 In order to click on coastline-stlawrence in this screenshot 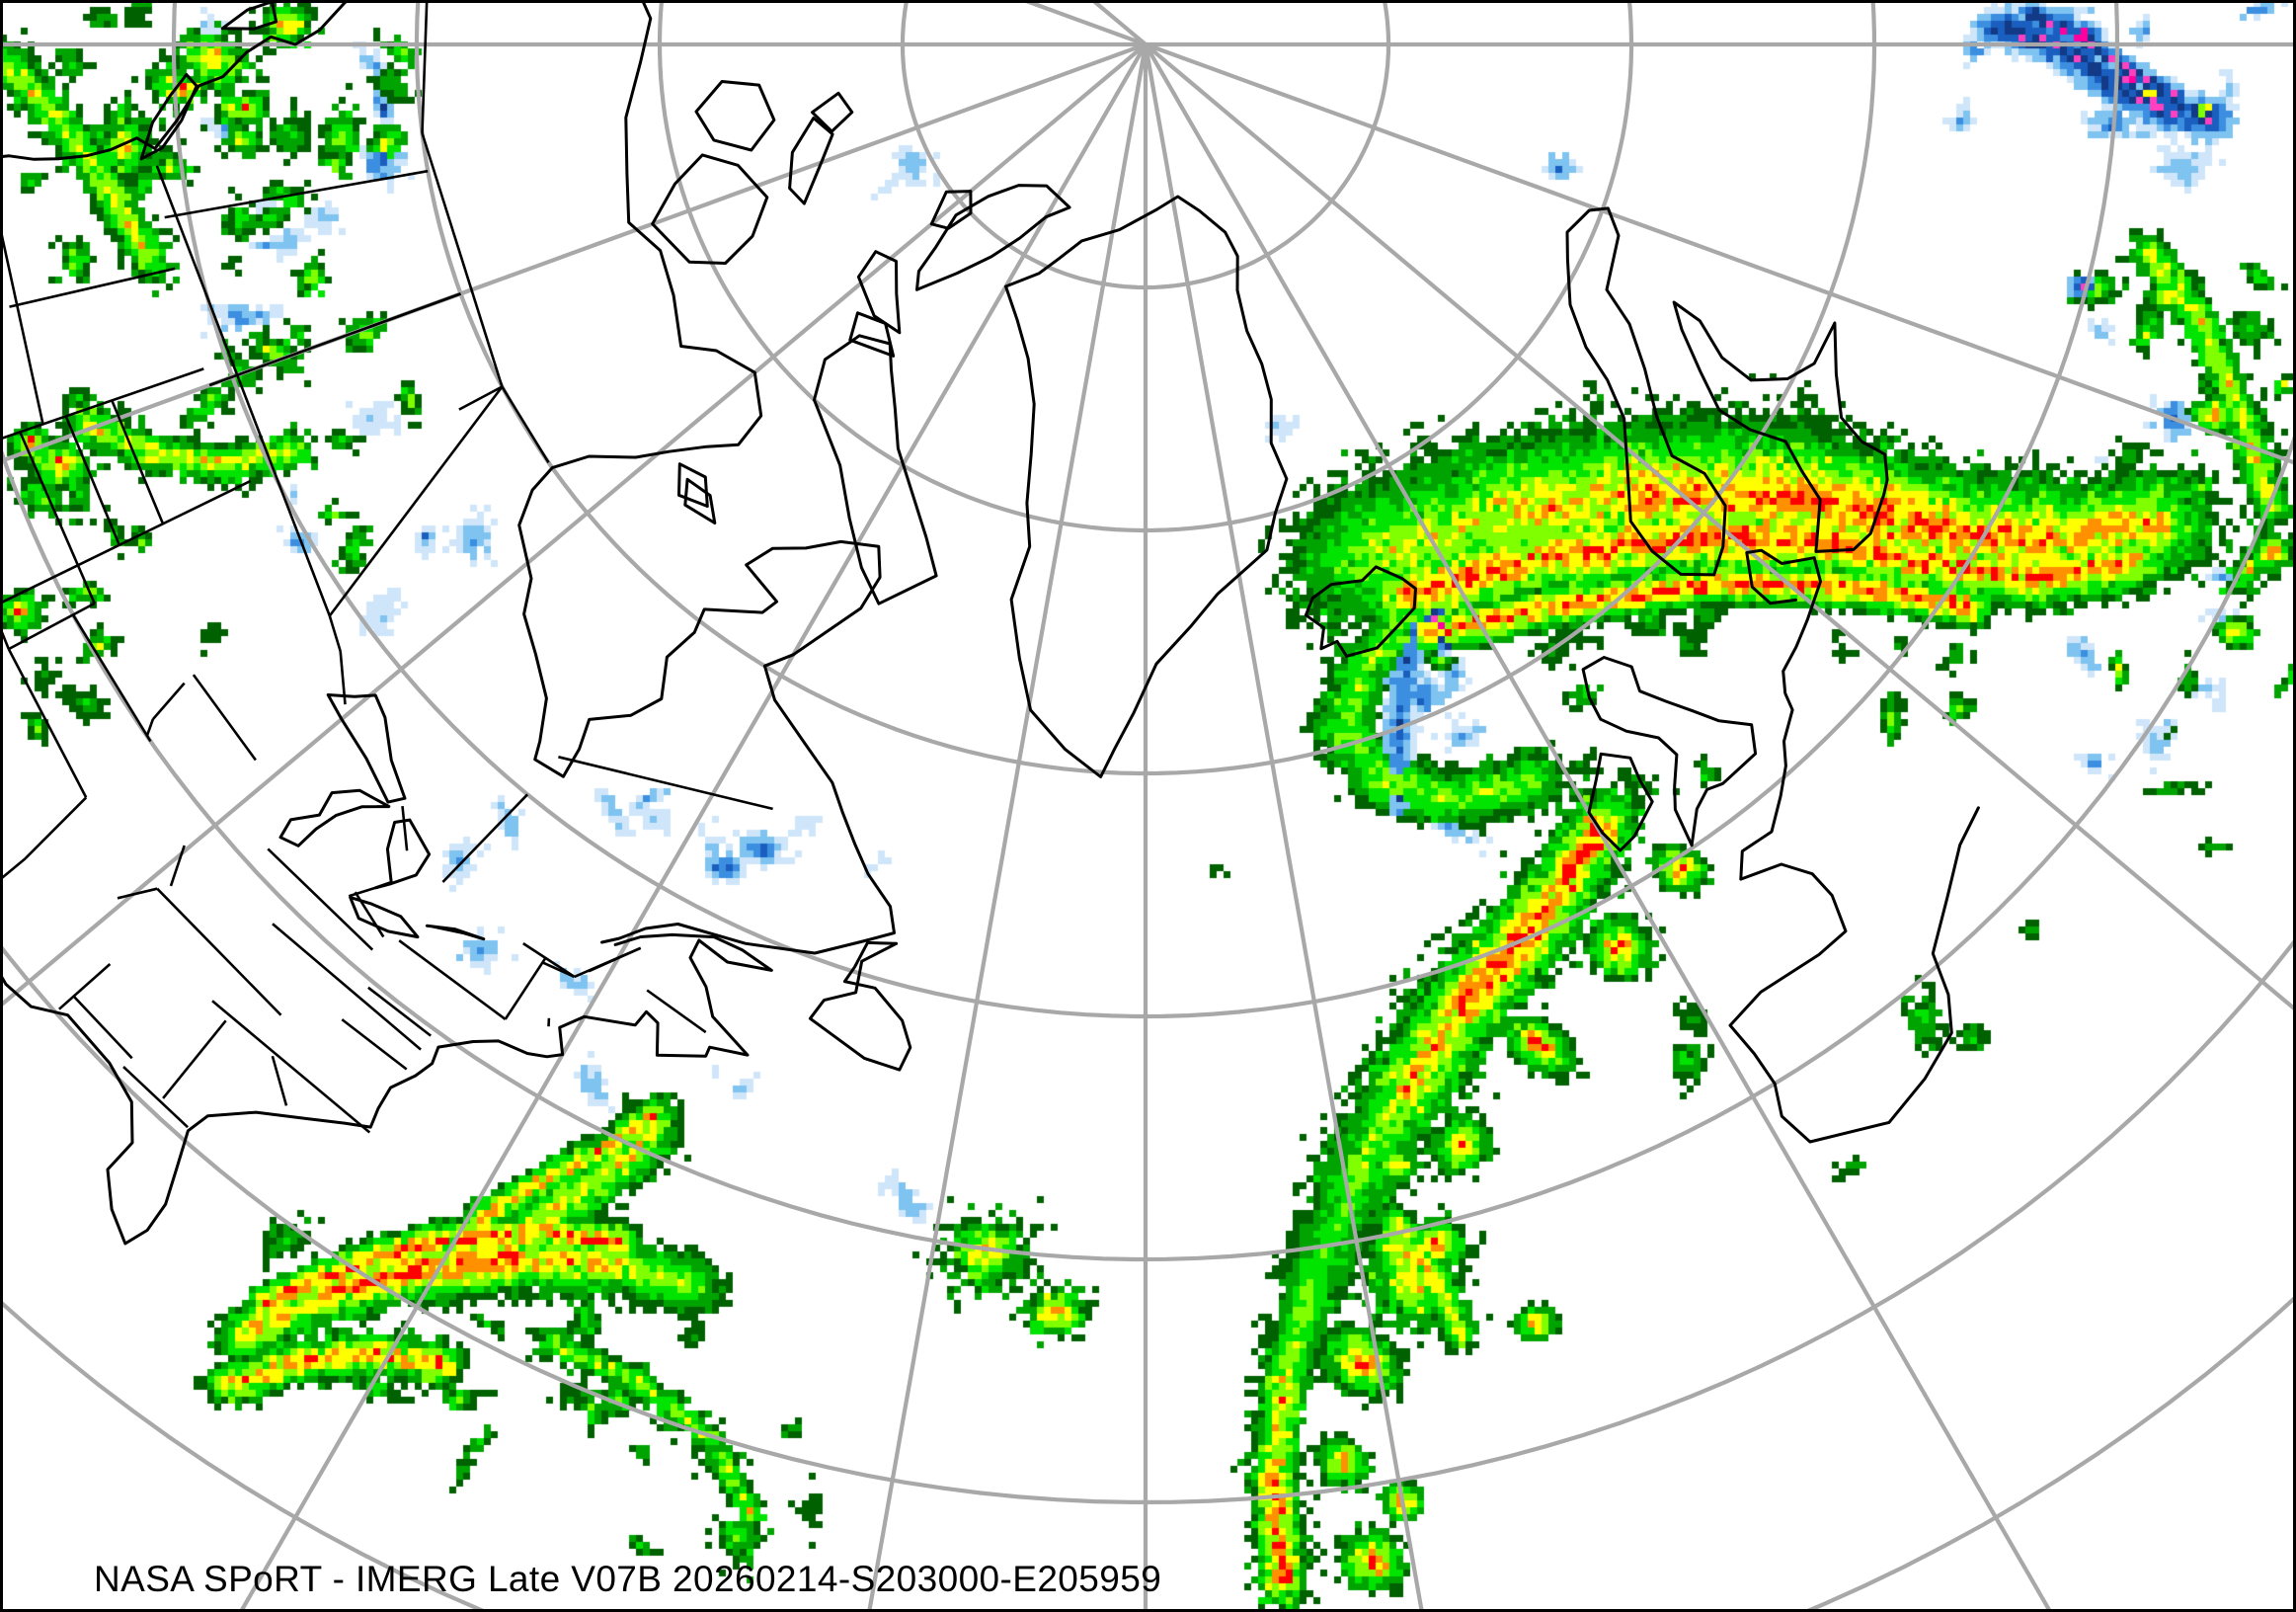, I will do `click(386, 1089)`.